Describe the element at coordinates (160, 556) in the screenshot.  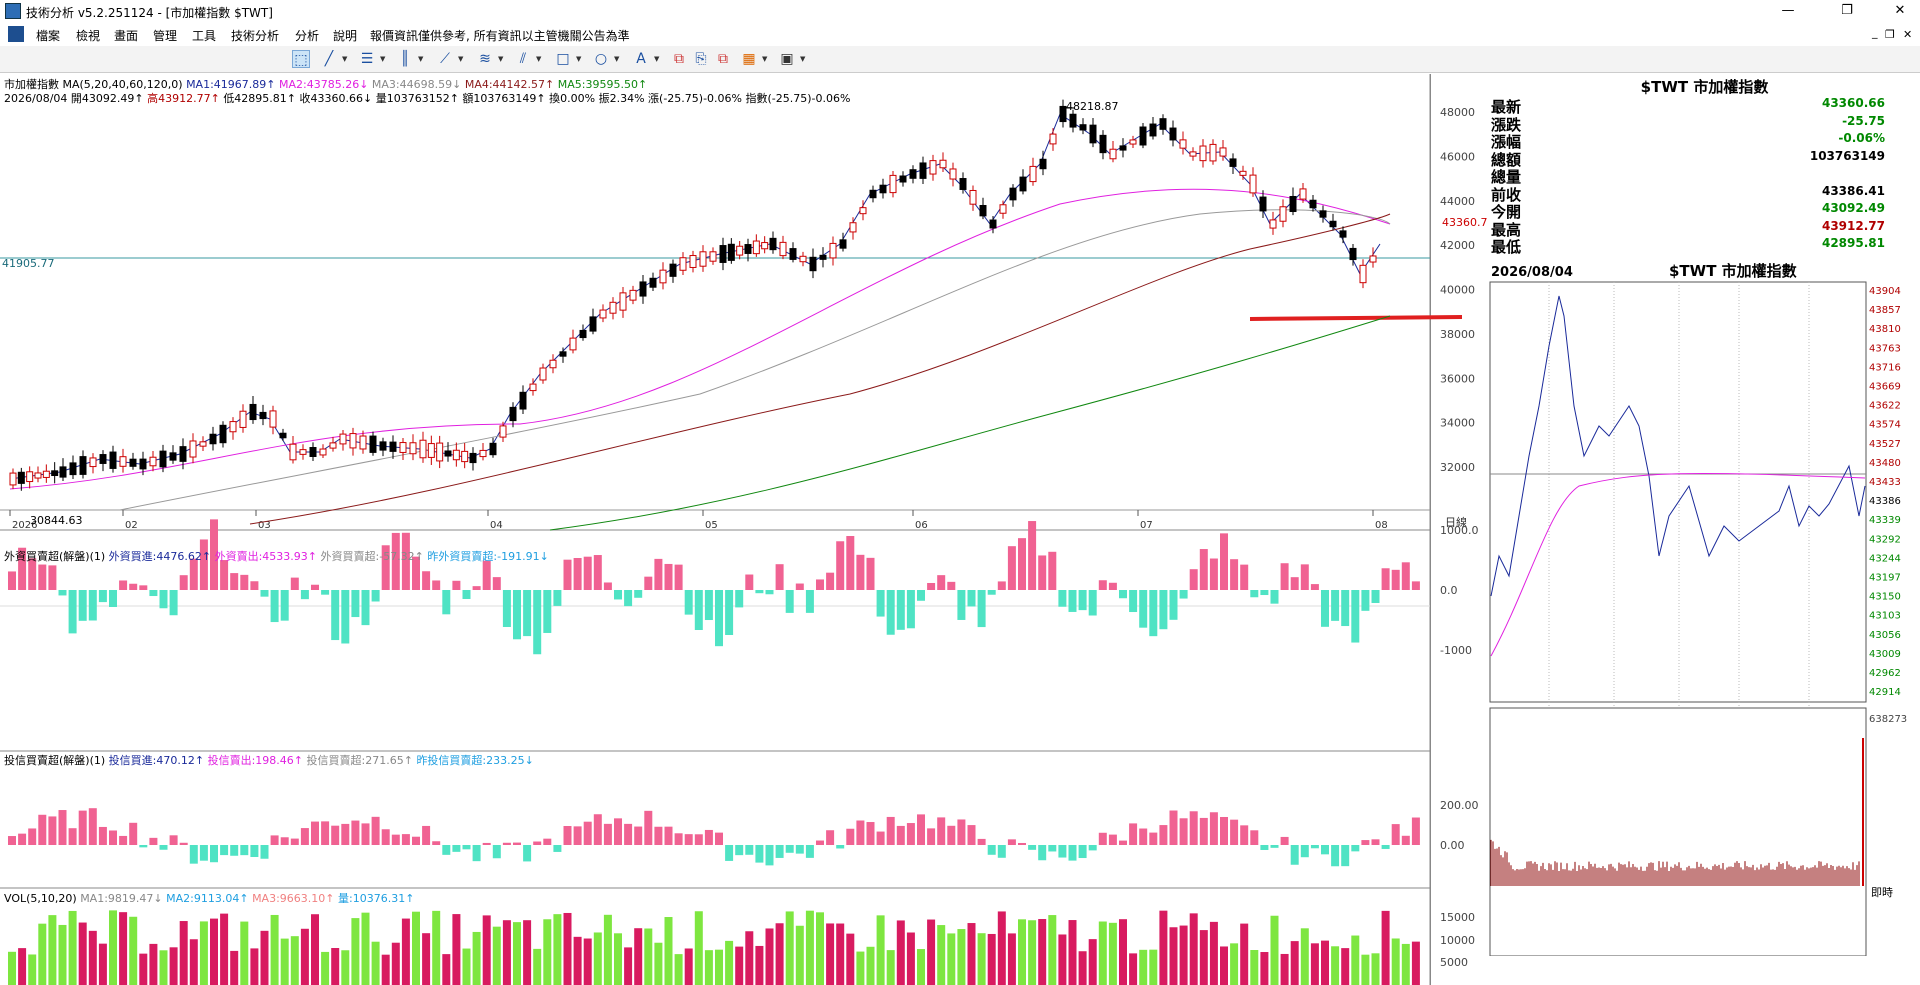
I see `foreign-buy: 外資買進:4476.62↑` at that location.